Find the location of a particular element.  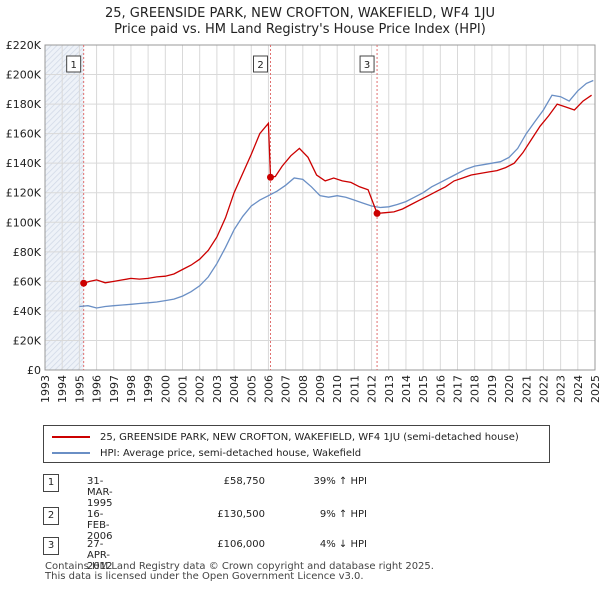

x-tick-label: 1996 is located at coordinates (97, 389).